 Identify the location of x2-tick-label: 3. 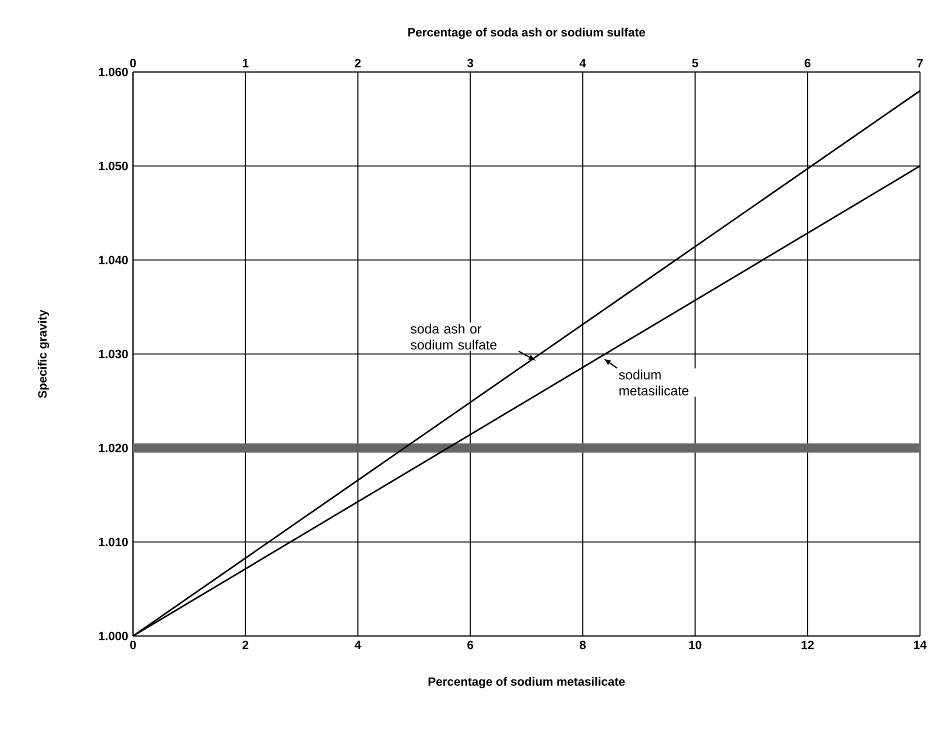
(470, 63).